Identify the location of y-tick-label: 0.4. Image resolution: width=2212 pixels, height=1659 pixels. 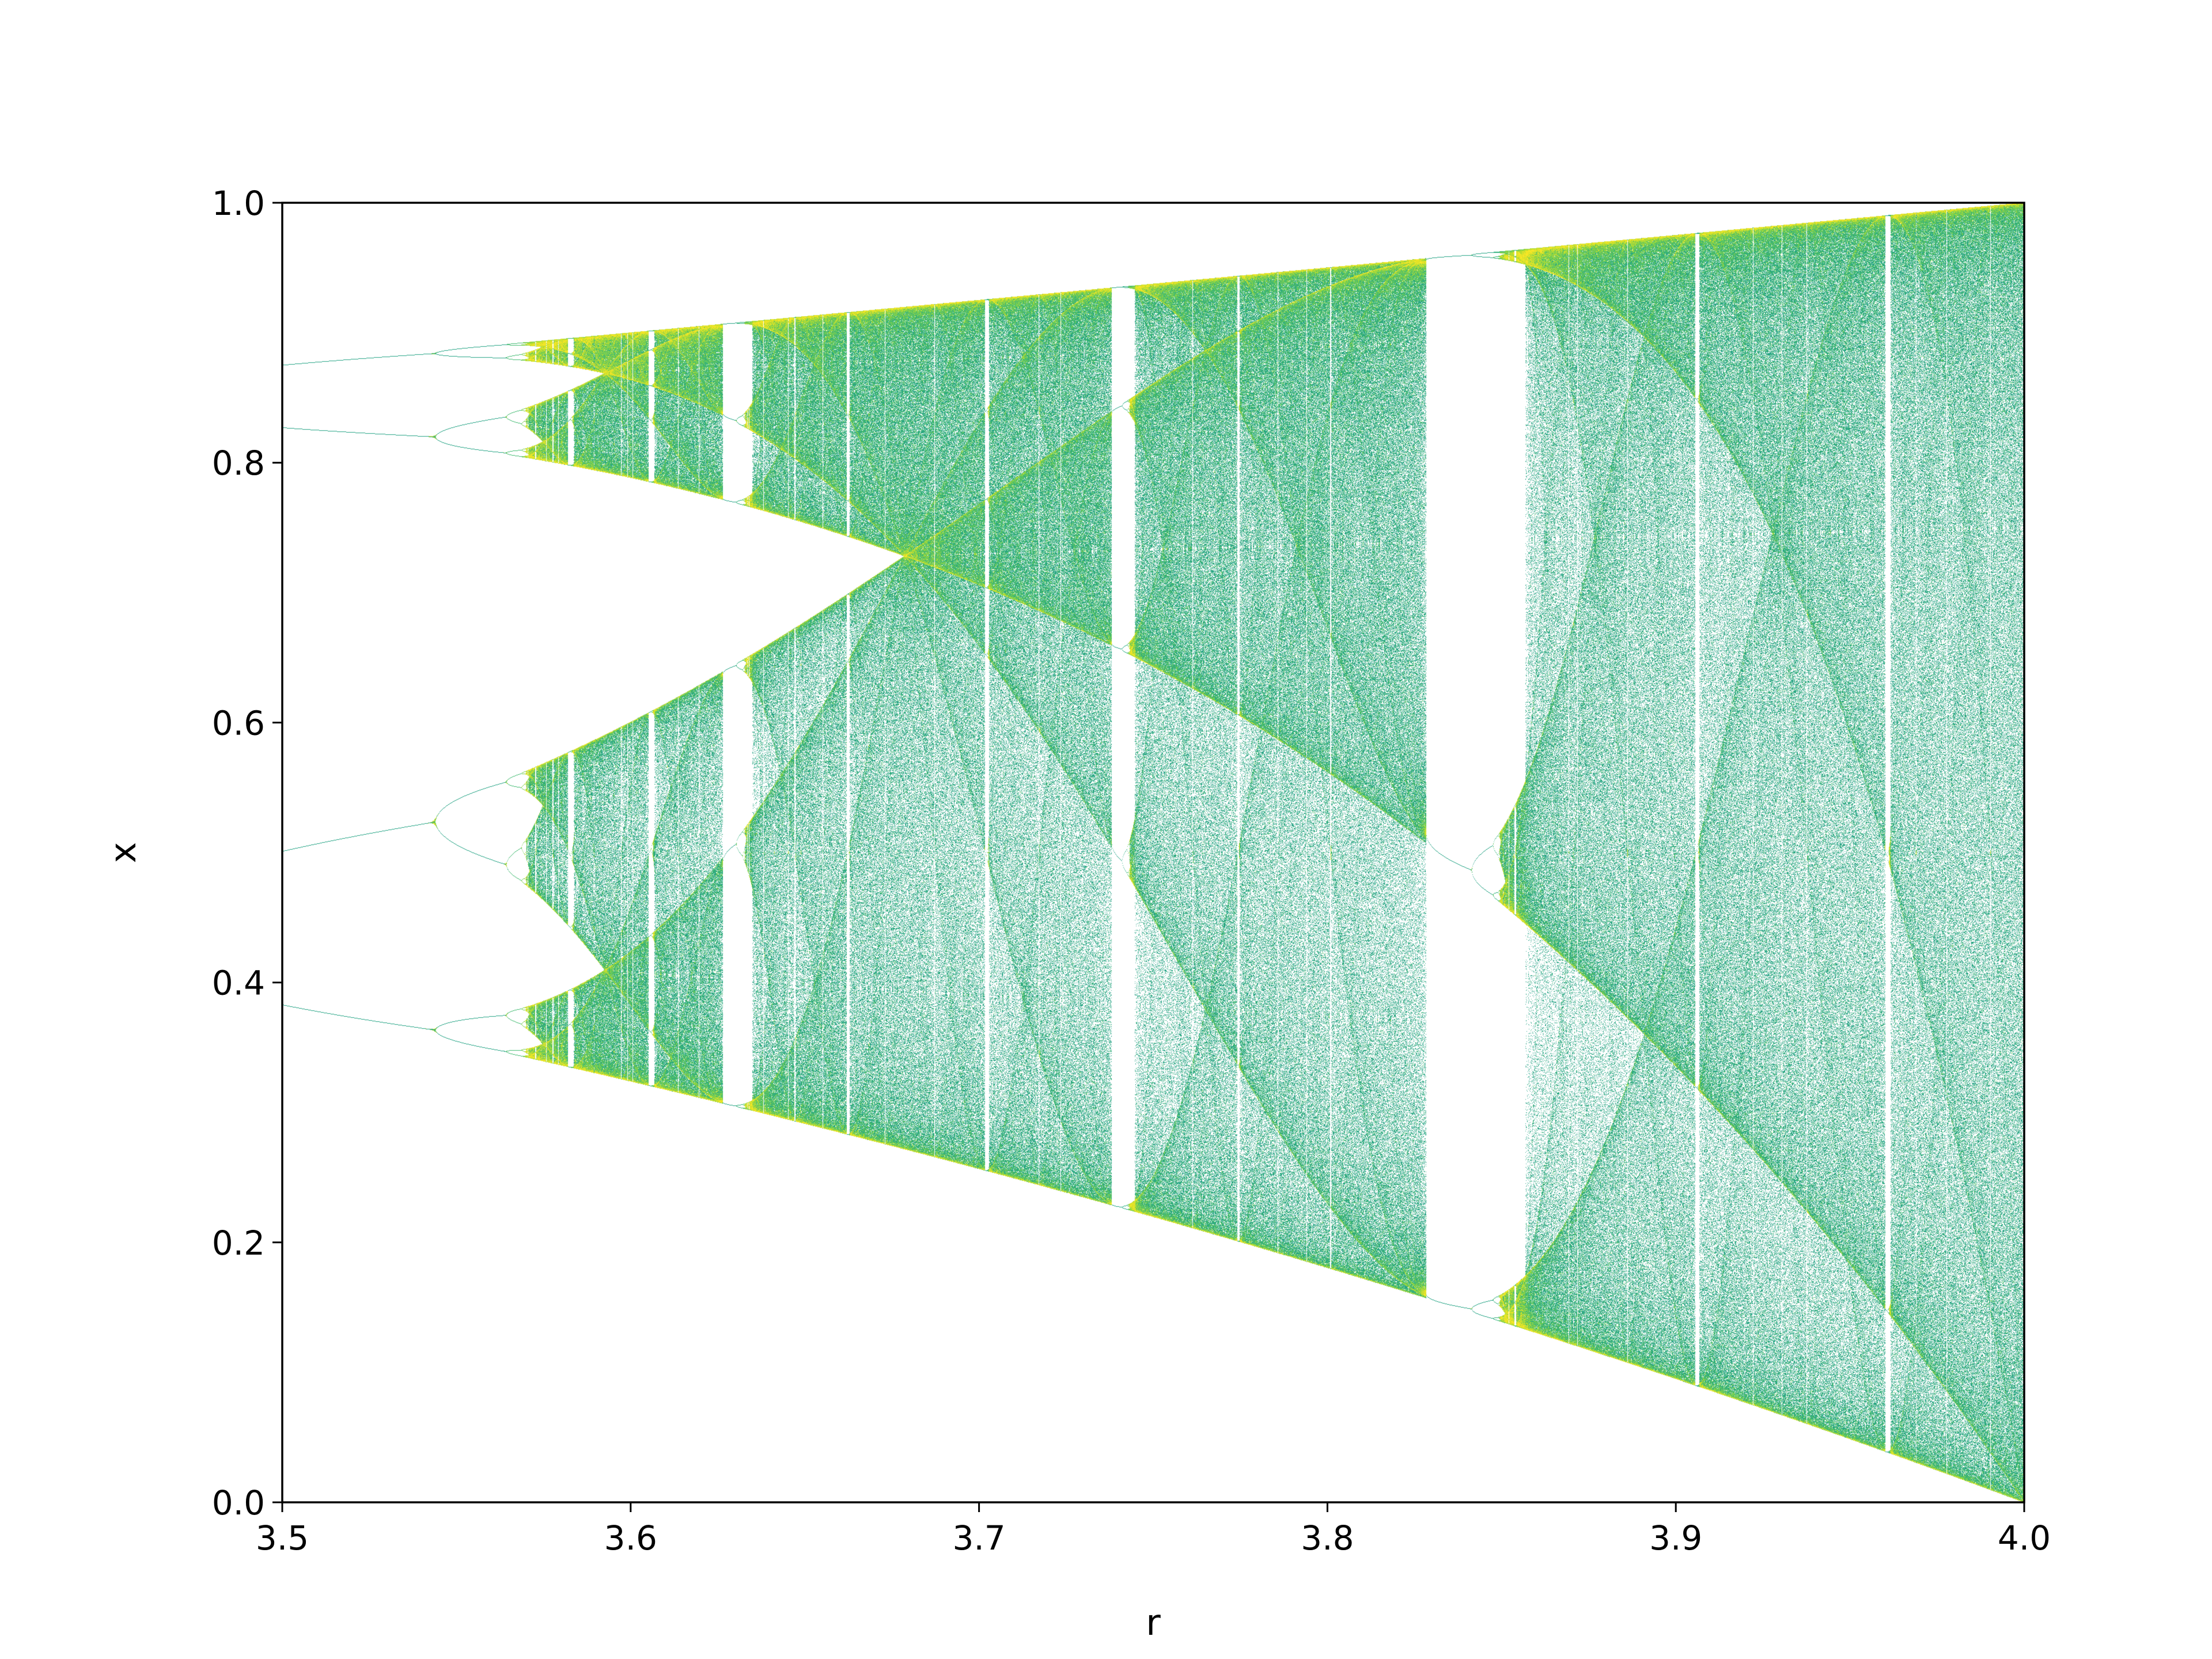
(238, 983).